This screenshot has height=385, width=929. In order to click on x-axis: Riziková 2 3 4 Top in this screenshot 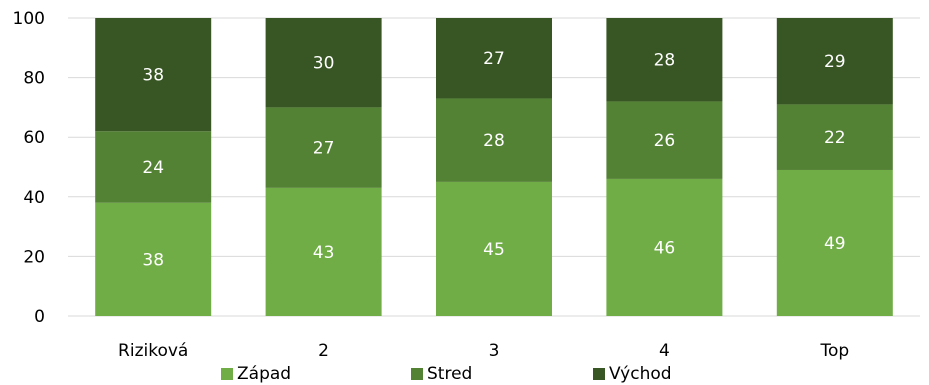, I will do `click(483, 351)`.